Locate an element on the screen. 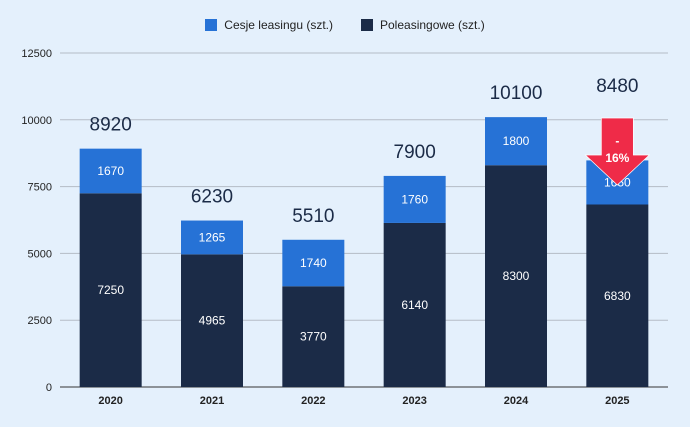 The height and width of the screenshot is (427, 690). annotation-text: - is located at coordinates (617, 141).